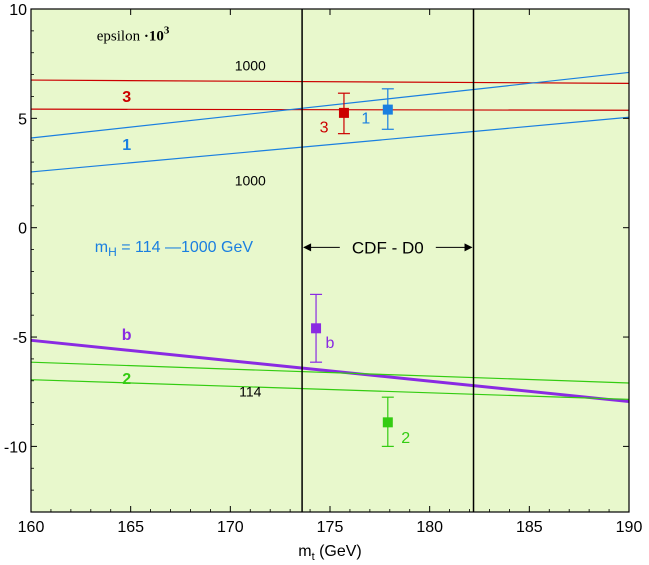 This screenshot has height=565, width=649. Describe the element at coordinates (250, 180) in the screenshot. I see `label-1000-bottom: 1000` at that location.